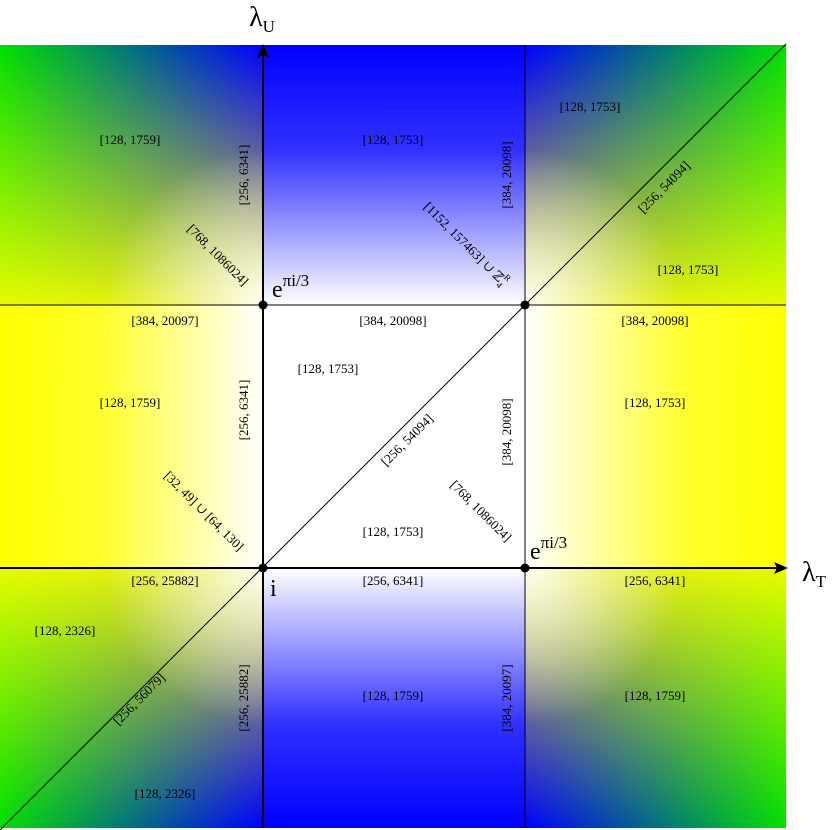  What do you see at coordinates (499, 285) in the screenshot?
I see `label-part: 4` at bounding box center [499, 285].